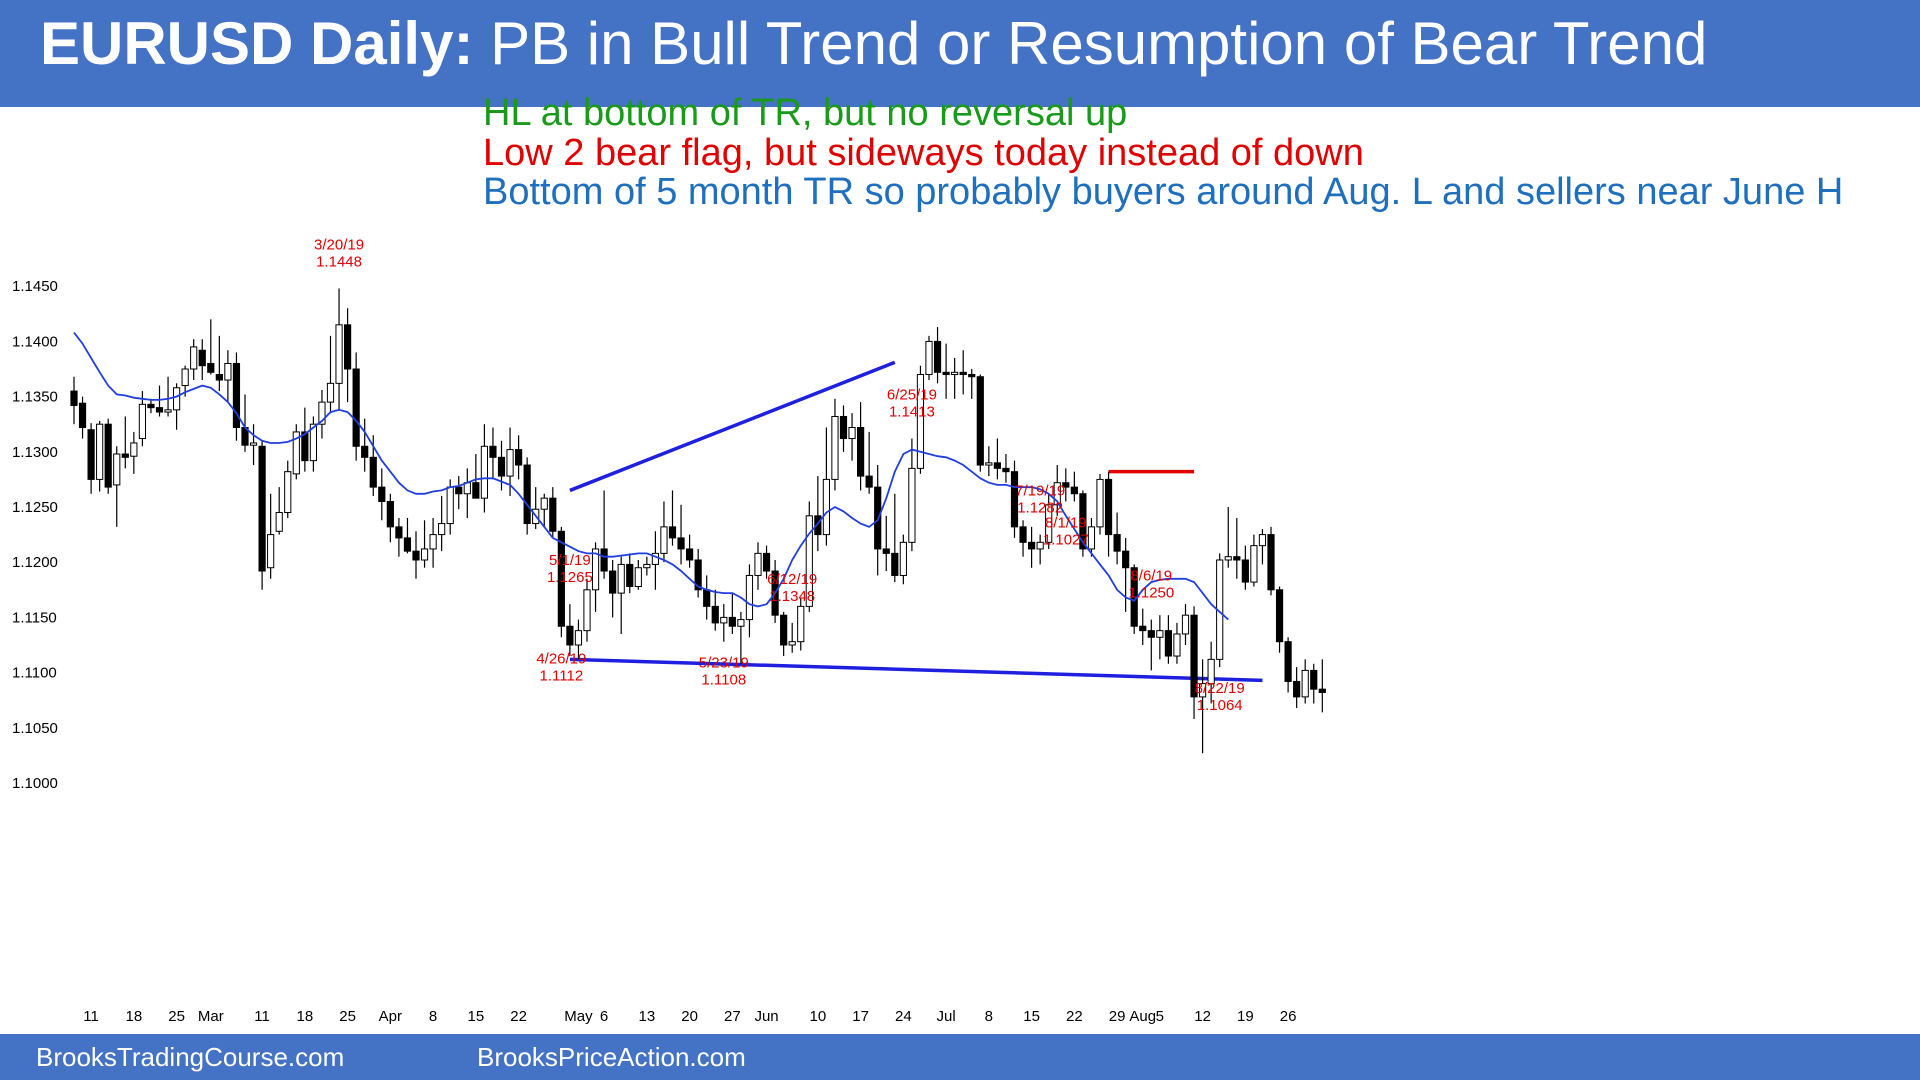  Describe the element at coordinates (134, 1016) in the screenshot. I see `x-tick-label: 18` at that location.